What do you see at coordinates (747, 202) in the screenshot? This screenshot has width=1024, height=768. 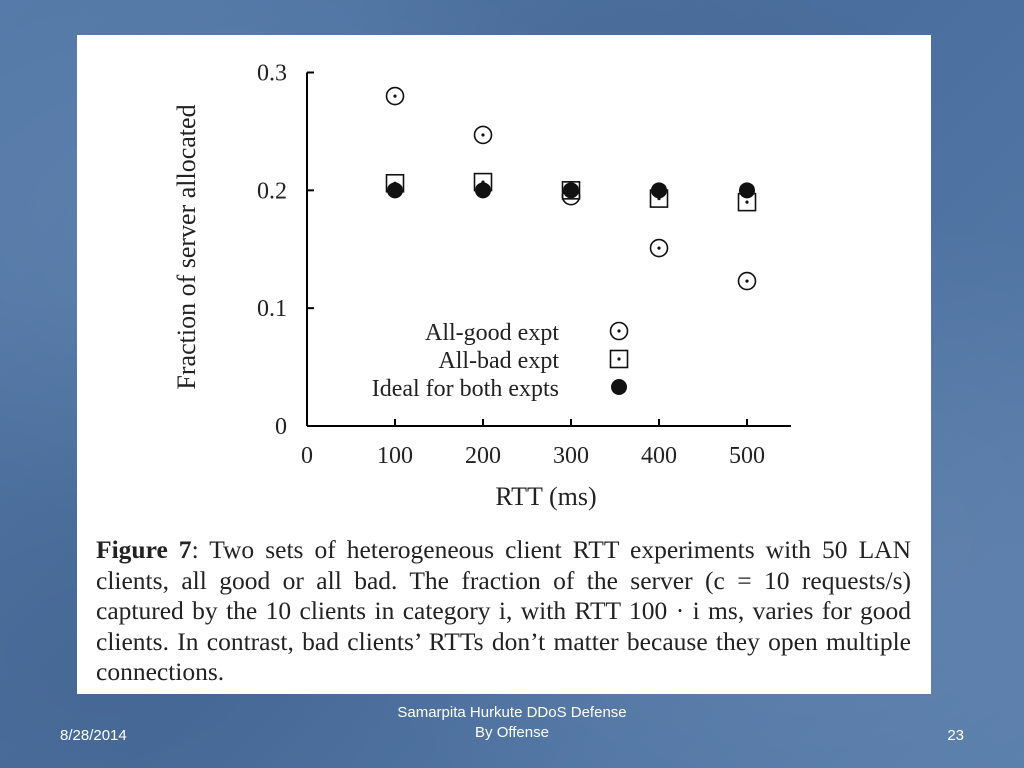 I see `data-point-square-dot-dot` at bounding box center [747, 202].